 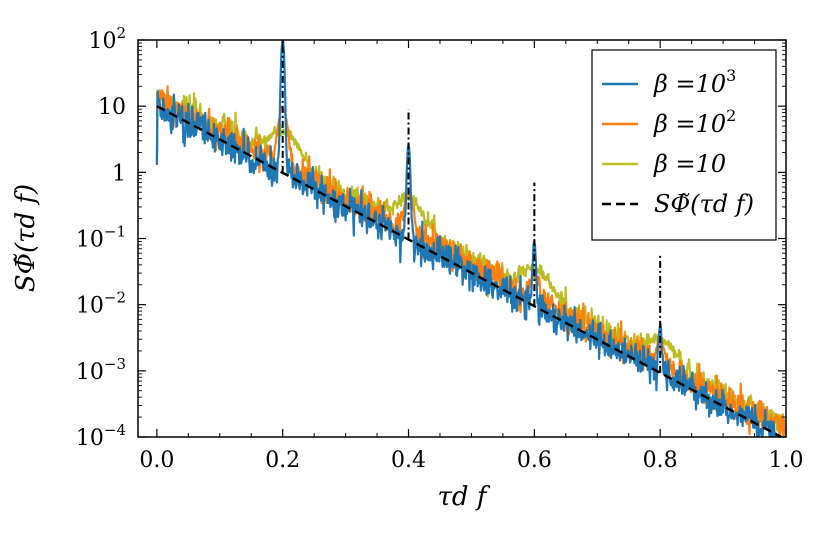 What do you see at coordinates (694, 122) in the screenshot?
I see `legend-label: β =102` at bounding box center [694, 122].